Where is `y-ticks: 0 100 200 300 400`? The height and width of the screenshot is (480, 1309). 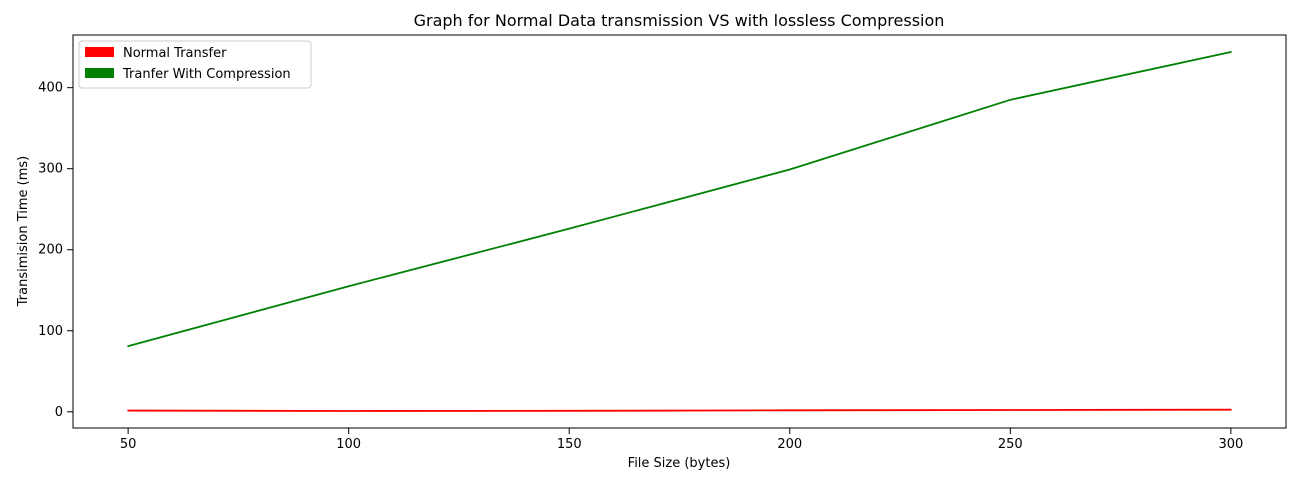 y-ticks: 0 100 200 300 400 is located at coordinates (55, 250).